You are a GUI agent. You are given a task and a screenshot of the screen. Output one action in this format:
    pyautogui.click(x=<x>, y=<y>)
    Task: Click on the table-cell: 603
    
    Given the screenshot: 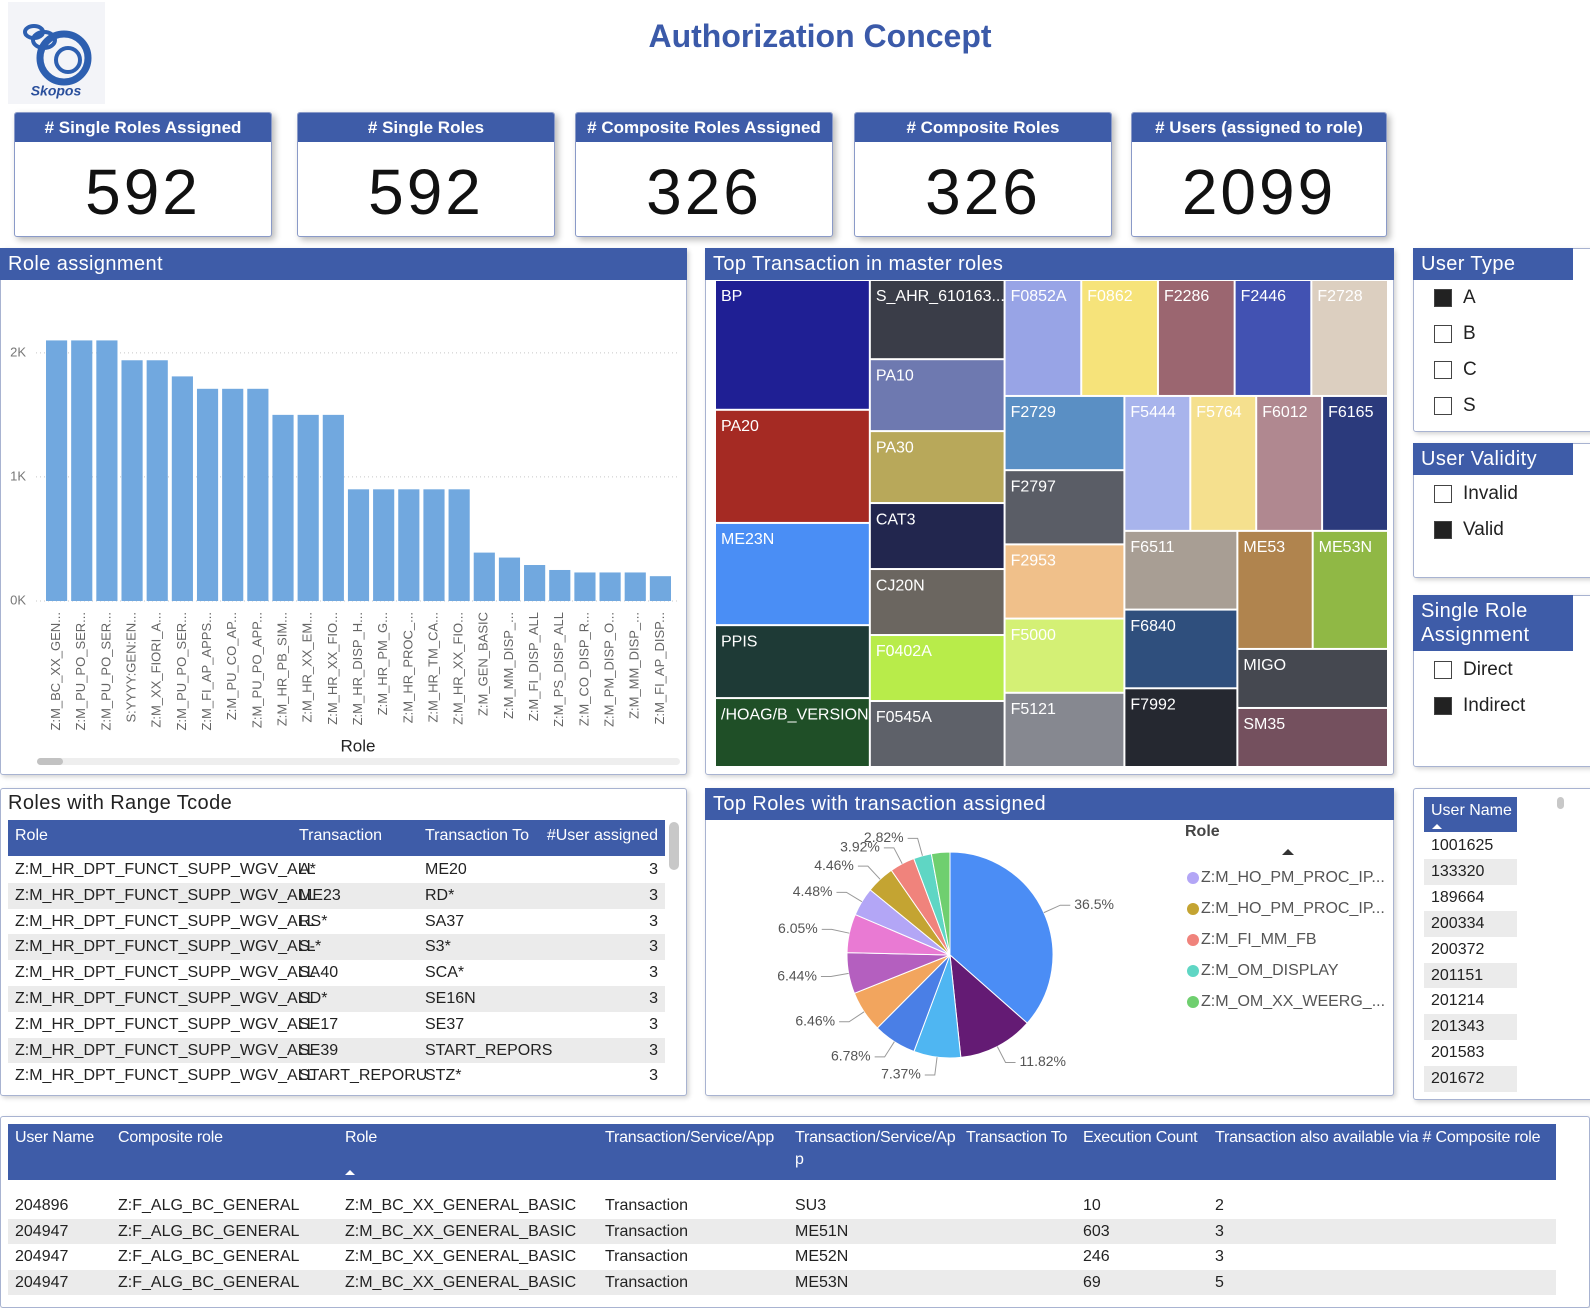 What is the action you would take?
    pyautogui.click(x=1096, y=1231)
    